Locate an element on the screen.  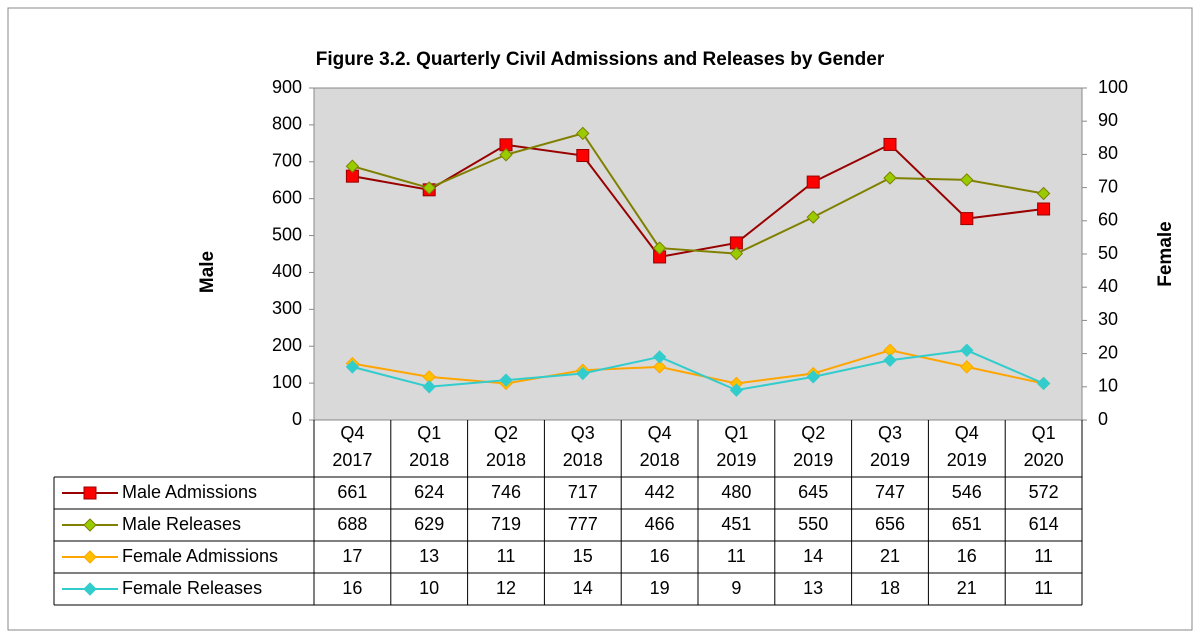
y-tick-label: 200 is located at coordinates (287, 345).